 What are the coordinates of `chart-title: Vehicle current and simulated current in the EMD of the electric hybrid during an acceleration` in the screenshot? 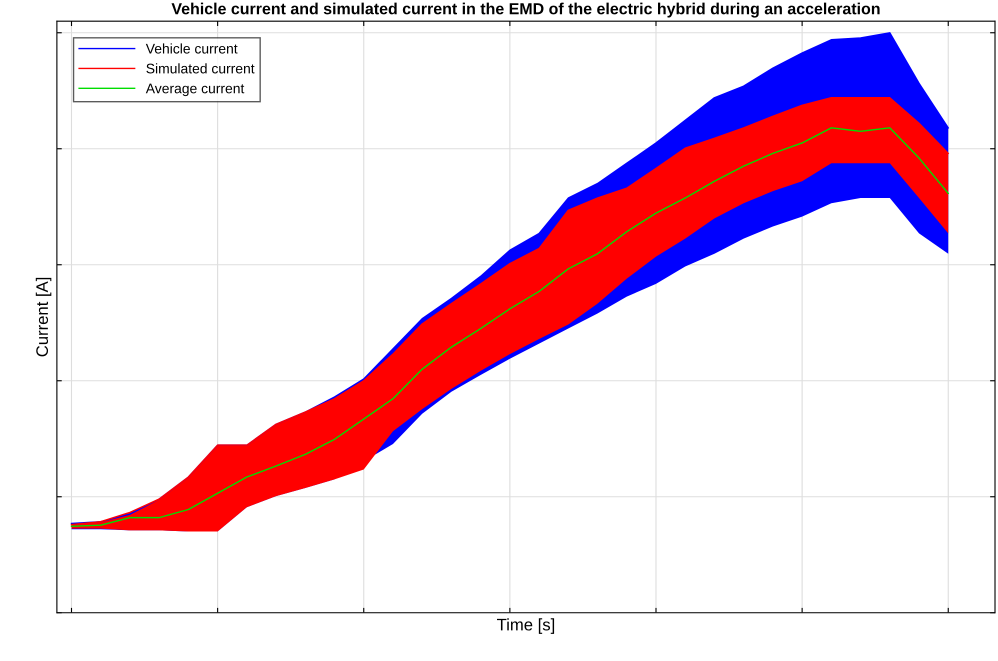 It's located at (526, 10).